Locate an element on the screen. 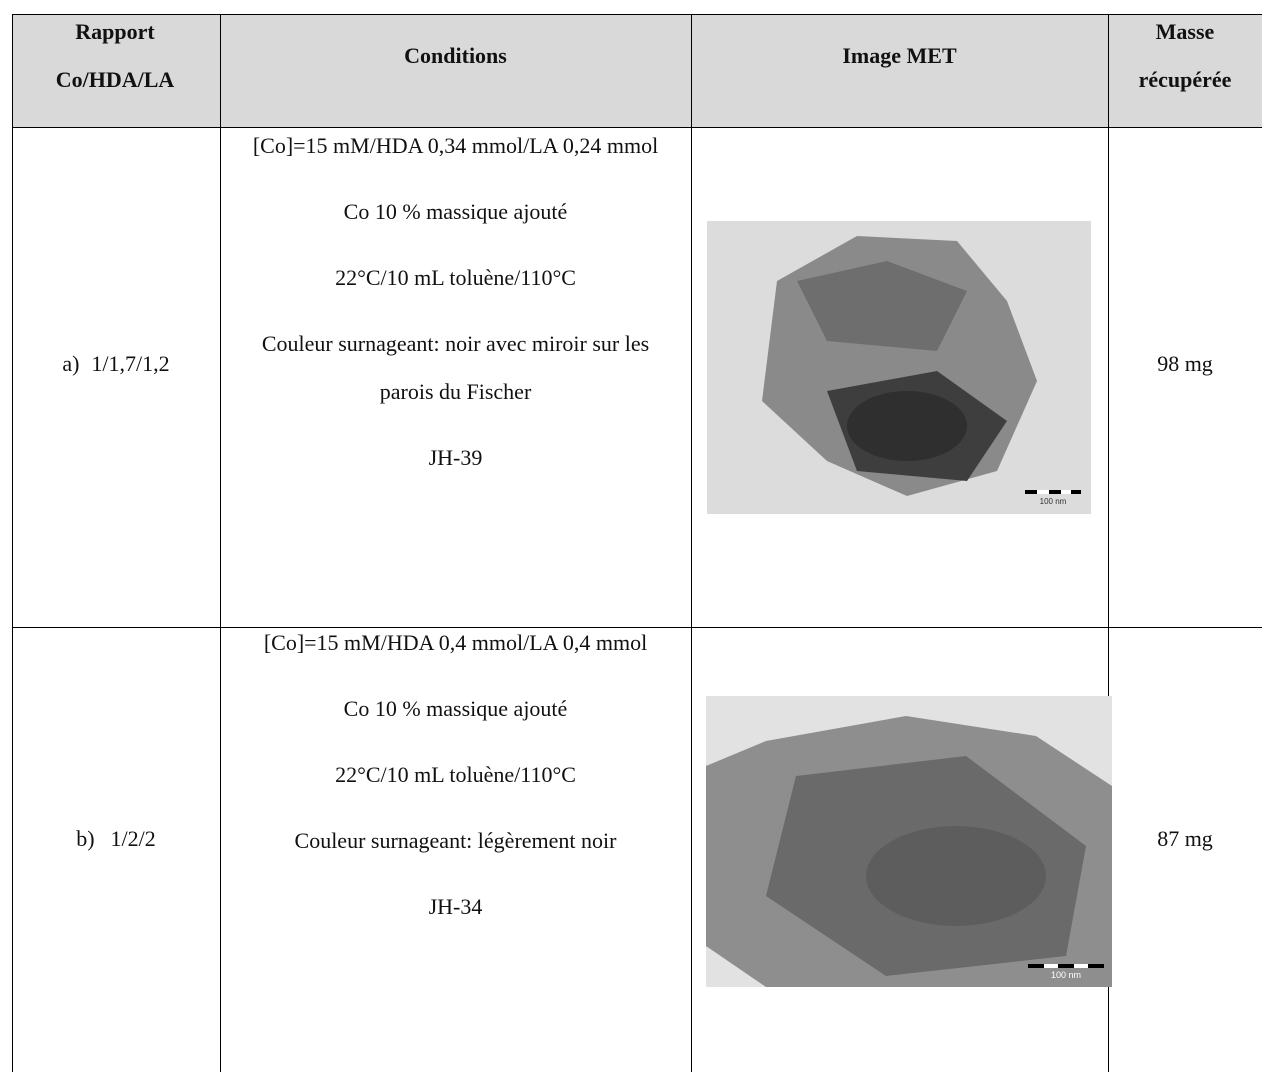 The width and height of the screenshot is (1262, 1072). condition: JH-39 is located at coordinates (455, 457).